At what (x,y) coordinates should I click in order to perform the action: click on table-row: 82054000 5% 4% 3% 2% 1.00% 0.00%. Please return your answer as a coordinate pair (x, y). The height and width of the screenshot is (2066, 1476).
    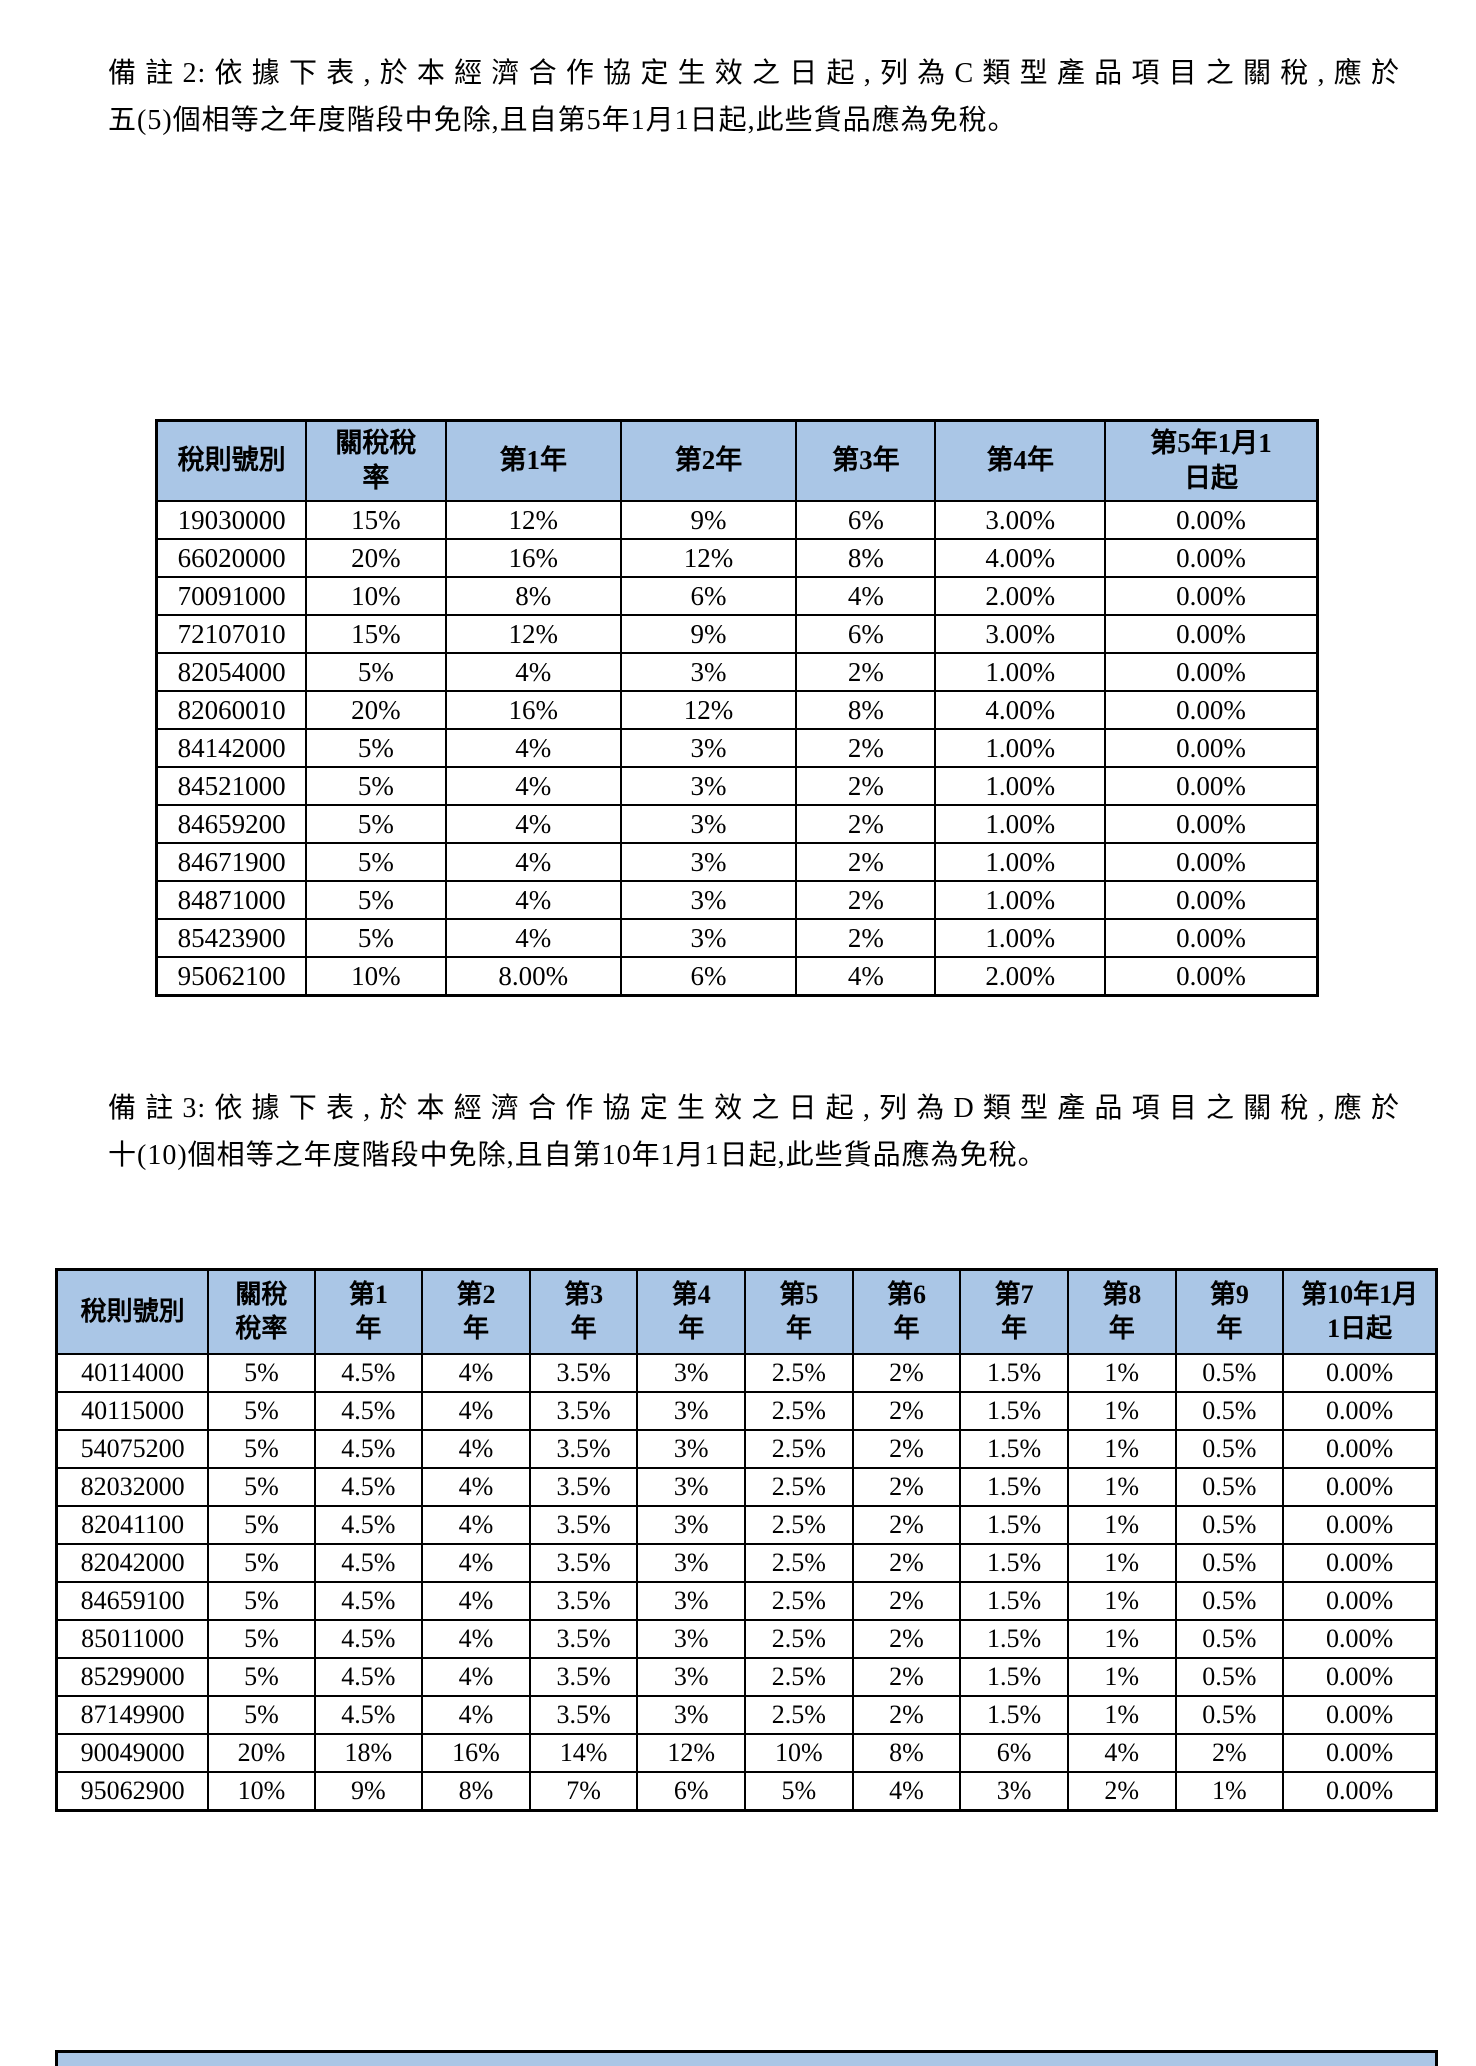
    Looking at the image, I should click on (737, 672).